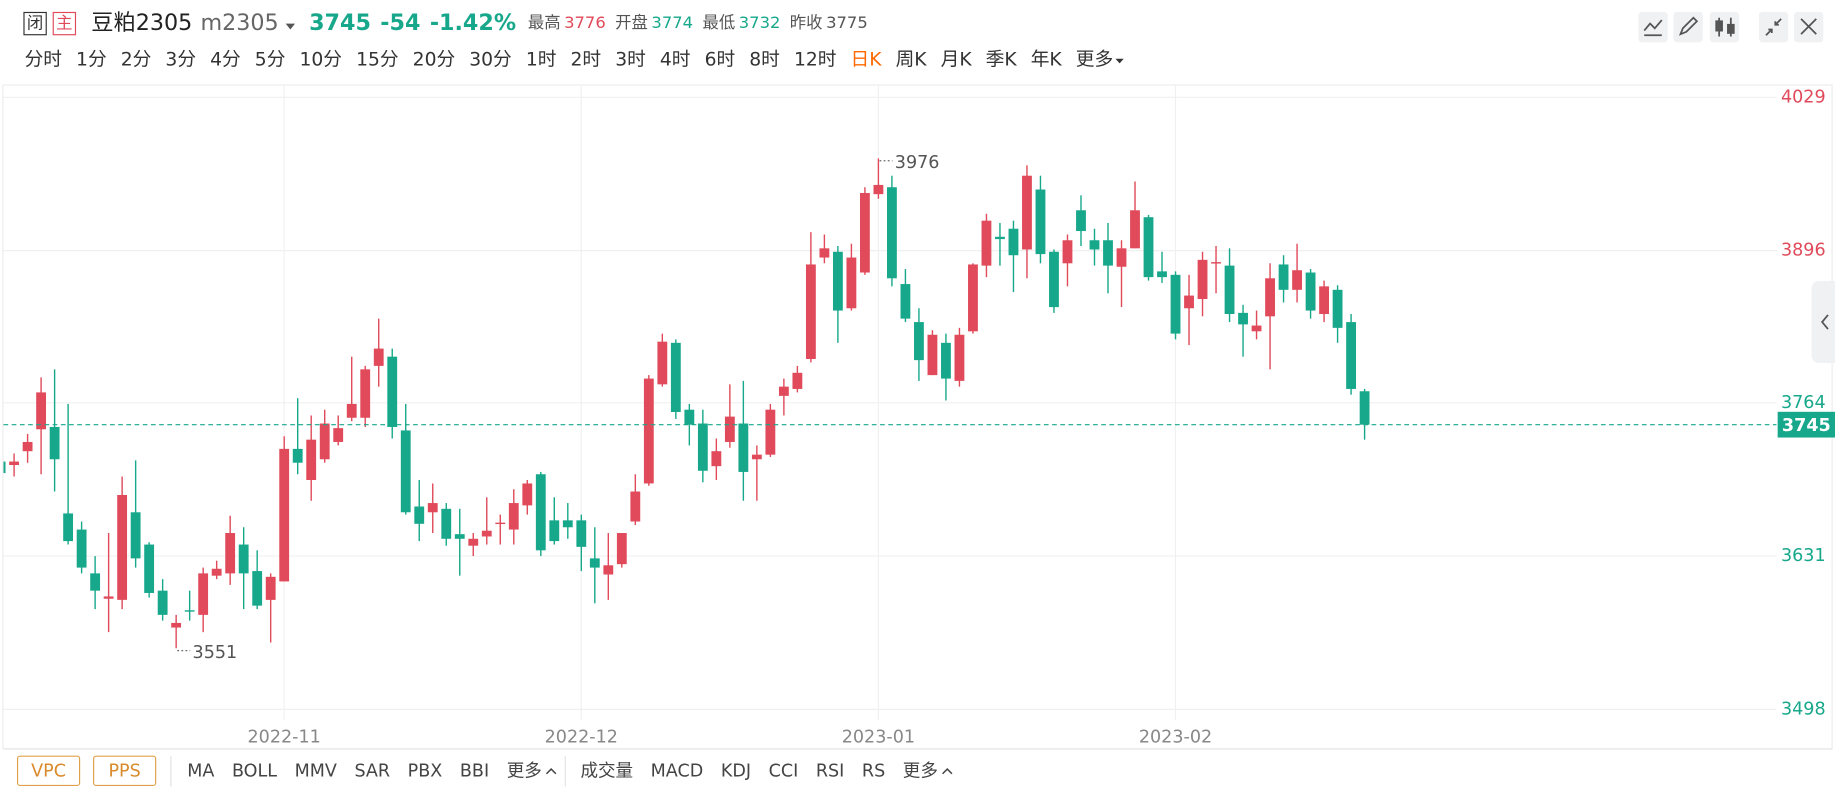 This screenshot has height=795, width=1835. I want to click on price-change-pct: -1.42%, so click(473, 23).